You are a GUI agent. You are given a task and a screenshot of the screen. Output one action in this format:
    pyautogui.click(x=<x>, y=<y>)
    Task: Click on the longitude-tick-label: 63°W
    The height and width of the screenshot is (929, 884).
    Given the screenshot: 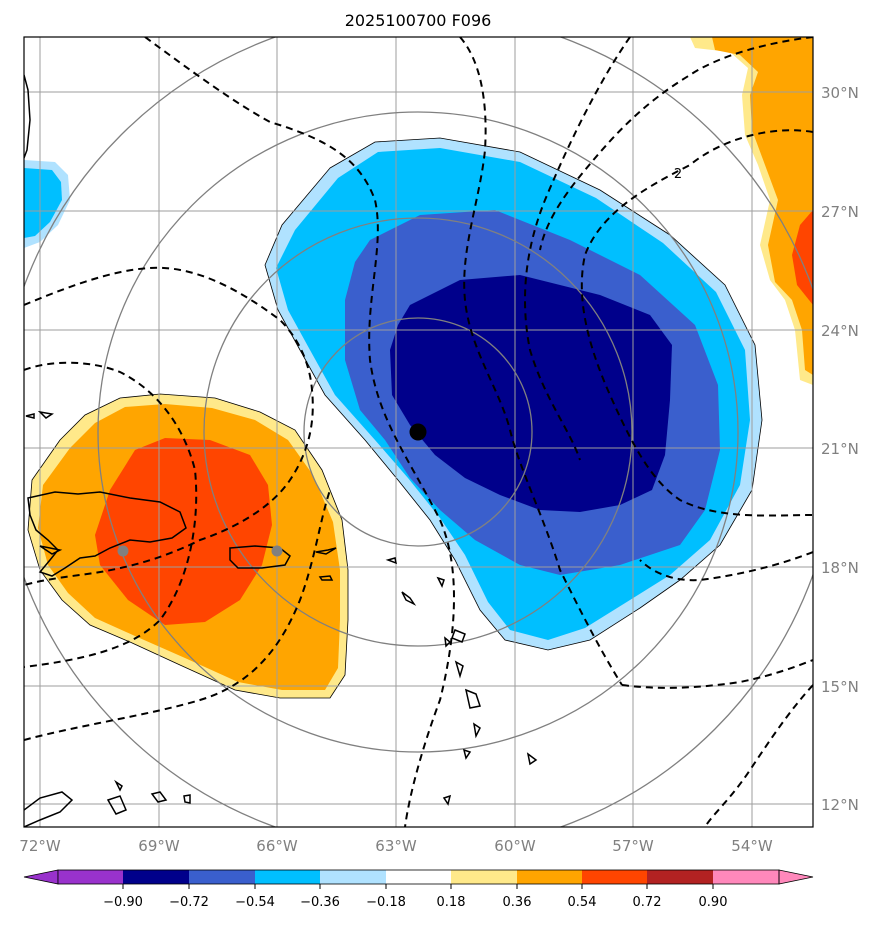 What is the action you would take?
    pyautogui.click(x=396, y=846)
    